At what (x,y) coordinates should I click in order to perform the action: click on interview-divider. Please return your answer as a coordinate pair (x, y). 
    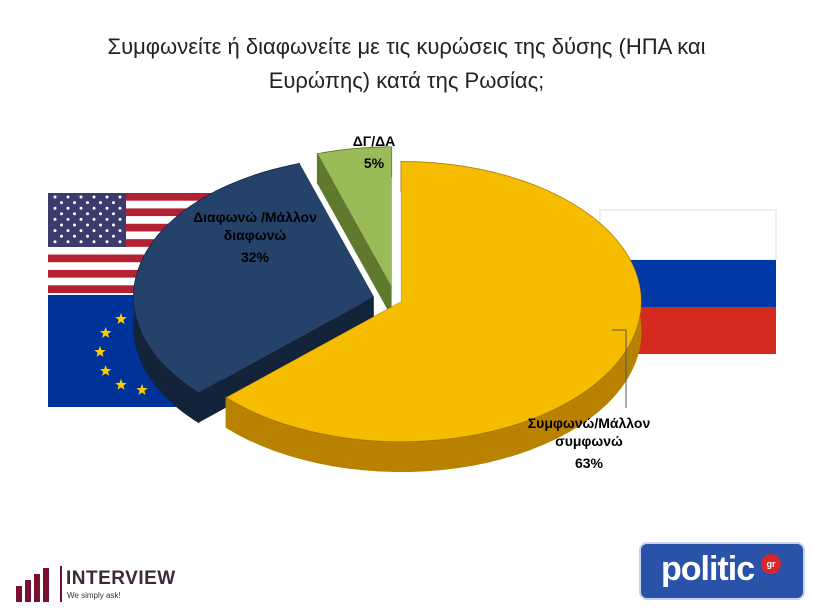
    Looking at the image, I should click on (61, 584).